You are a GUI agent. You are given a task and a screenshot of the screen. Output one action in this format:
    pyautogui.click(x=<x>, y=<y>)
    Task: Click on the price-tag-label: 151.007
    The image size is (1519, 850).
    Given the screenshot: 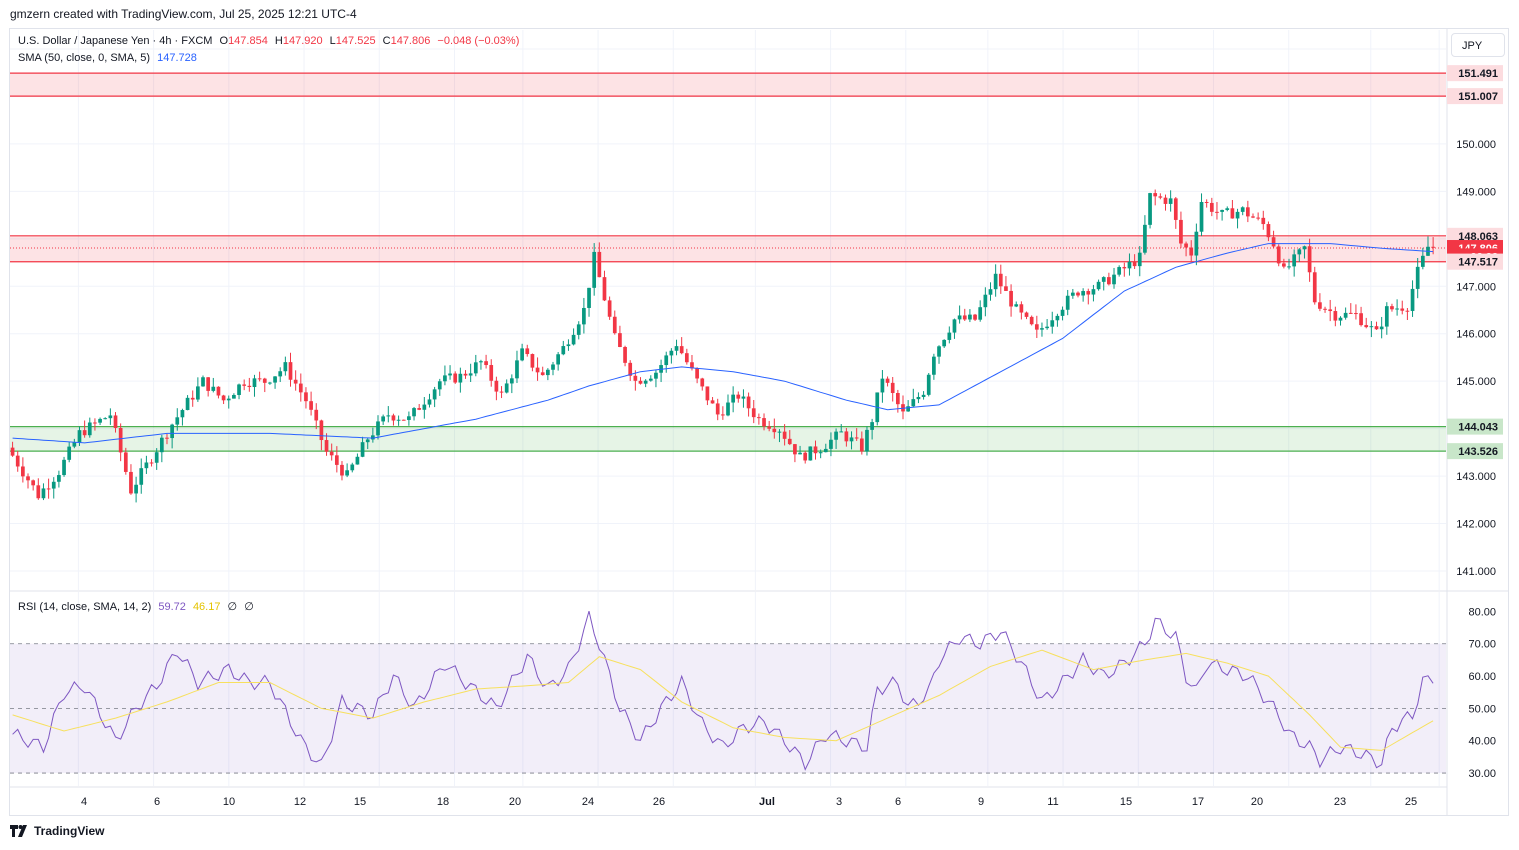 What is the action you would take?
    pyautogui.click(x=1478, y=97)
    